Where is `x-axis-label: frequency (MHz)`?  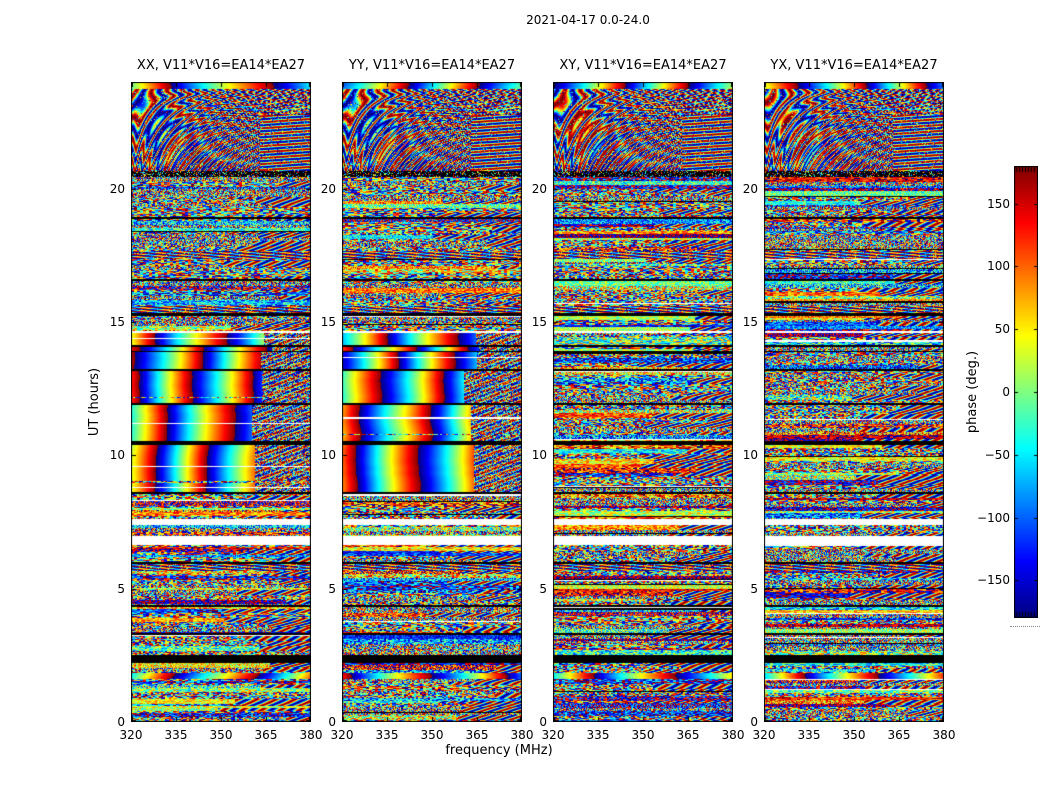
x-axis-label: frequency (MHz) is located at coordinates (499, 750).